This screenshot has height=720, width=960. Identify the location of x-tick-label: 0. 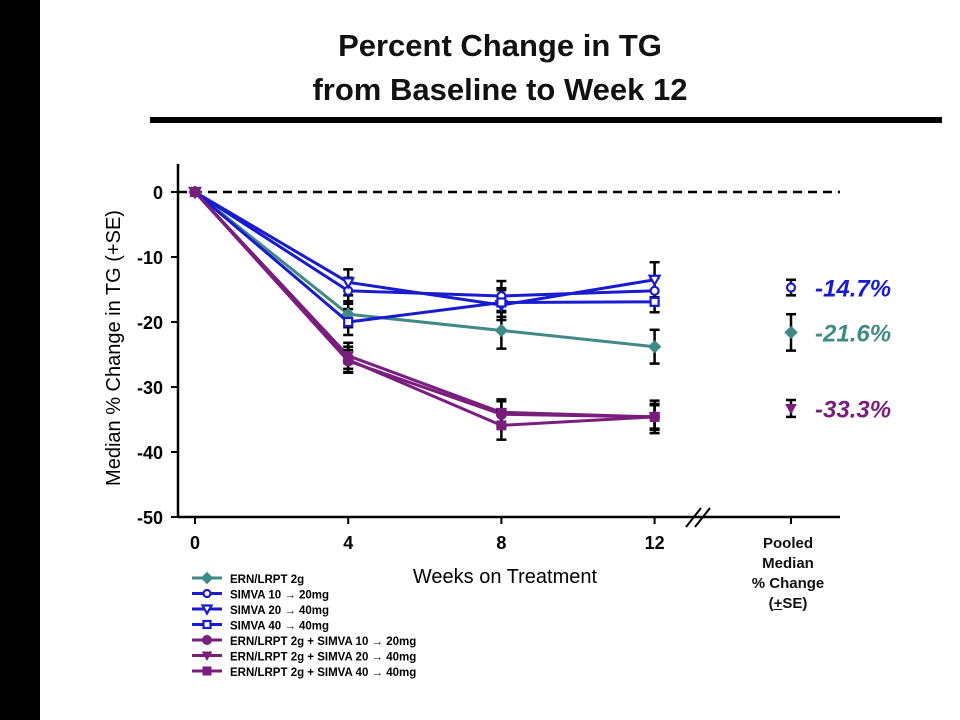
(195, 543).